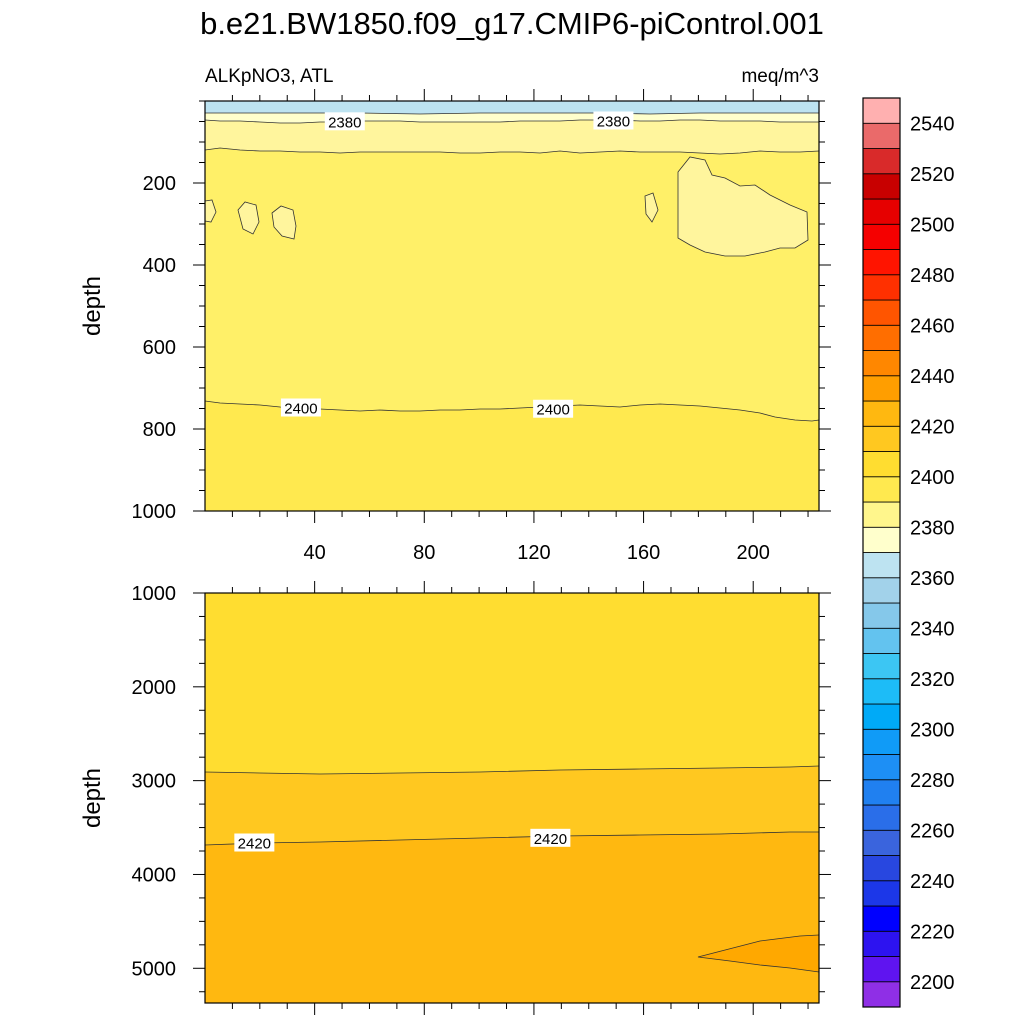 The height and width of the screenshot is (1024, 1024). What do you see at coordinates (932, 730) in the screenshot?
I see `colorbar-tick-label: 2300` at bounding box center [932, 730].